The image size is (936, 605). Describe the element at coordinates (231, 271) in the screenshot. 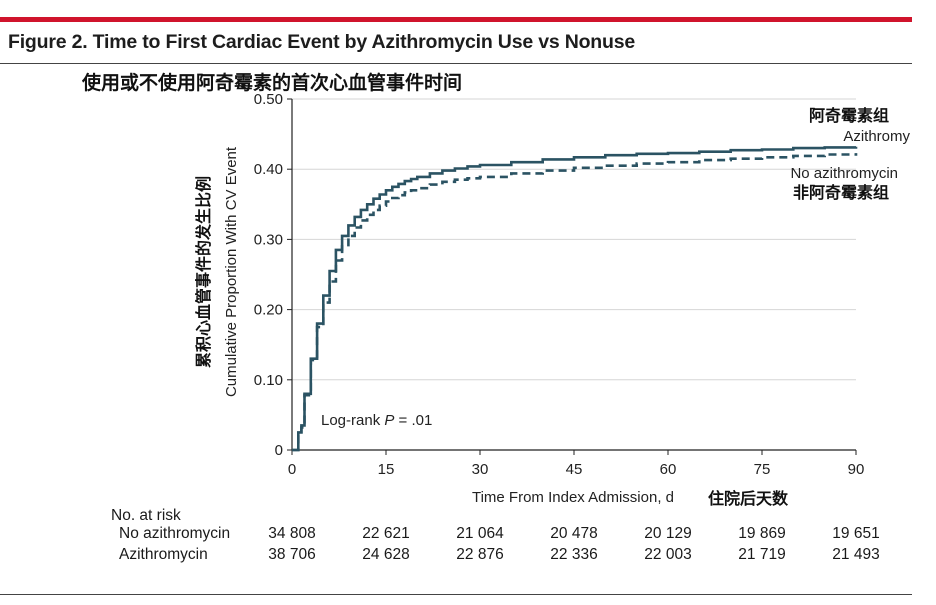

I see `y-axis-label: Cumulative Proportion With CV Event` at that location.